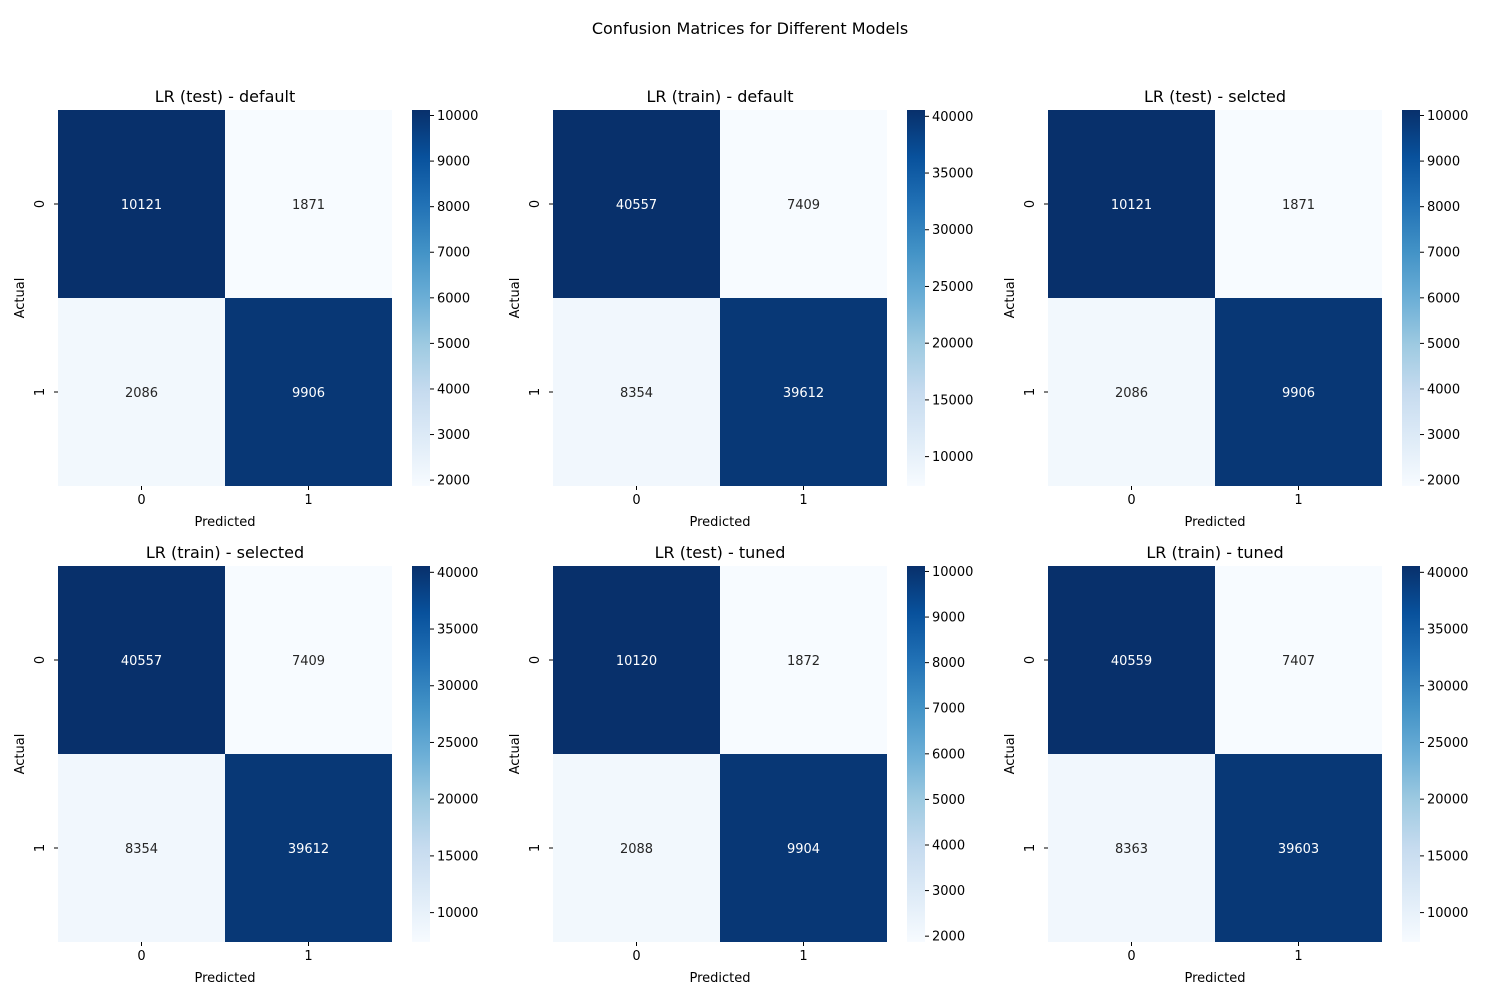 The width and height of the screenshot is (1500, 1000). Describe the element at coordinates (952, 400) in the screenshot. I see `colorbar-tick-label: 15000` at that location.